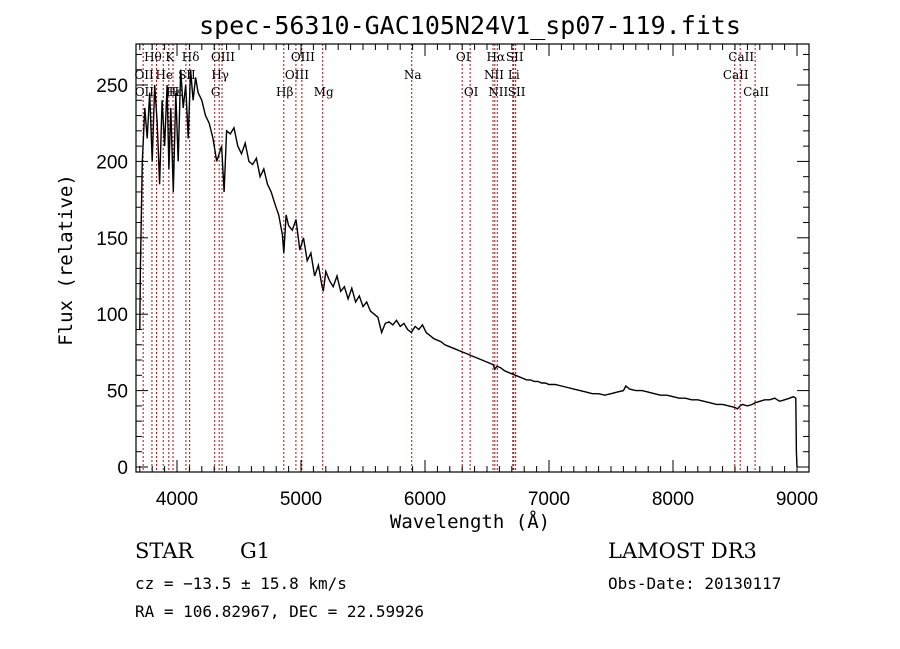  I want to click on line-label: Hε, so click(174, 92).